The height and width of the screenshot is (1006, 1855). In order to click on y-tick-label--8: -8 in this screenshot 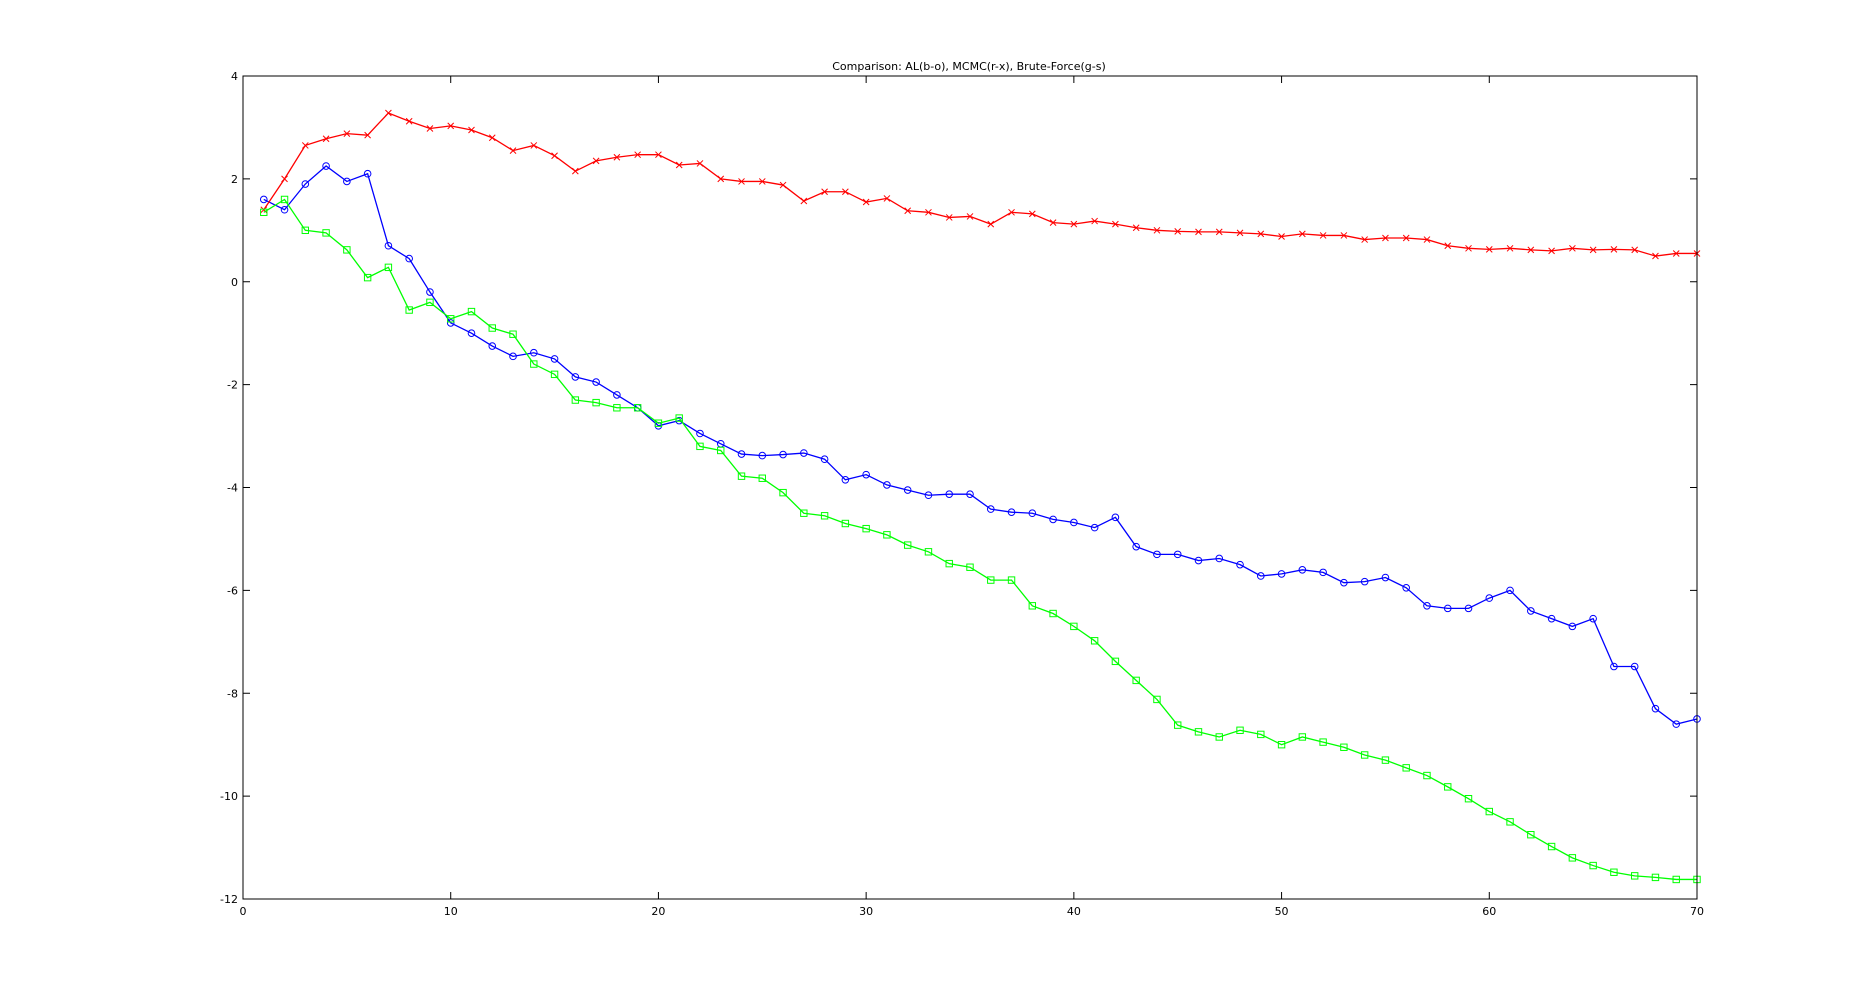, I will do `click(232, 693)`.